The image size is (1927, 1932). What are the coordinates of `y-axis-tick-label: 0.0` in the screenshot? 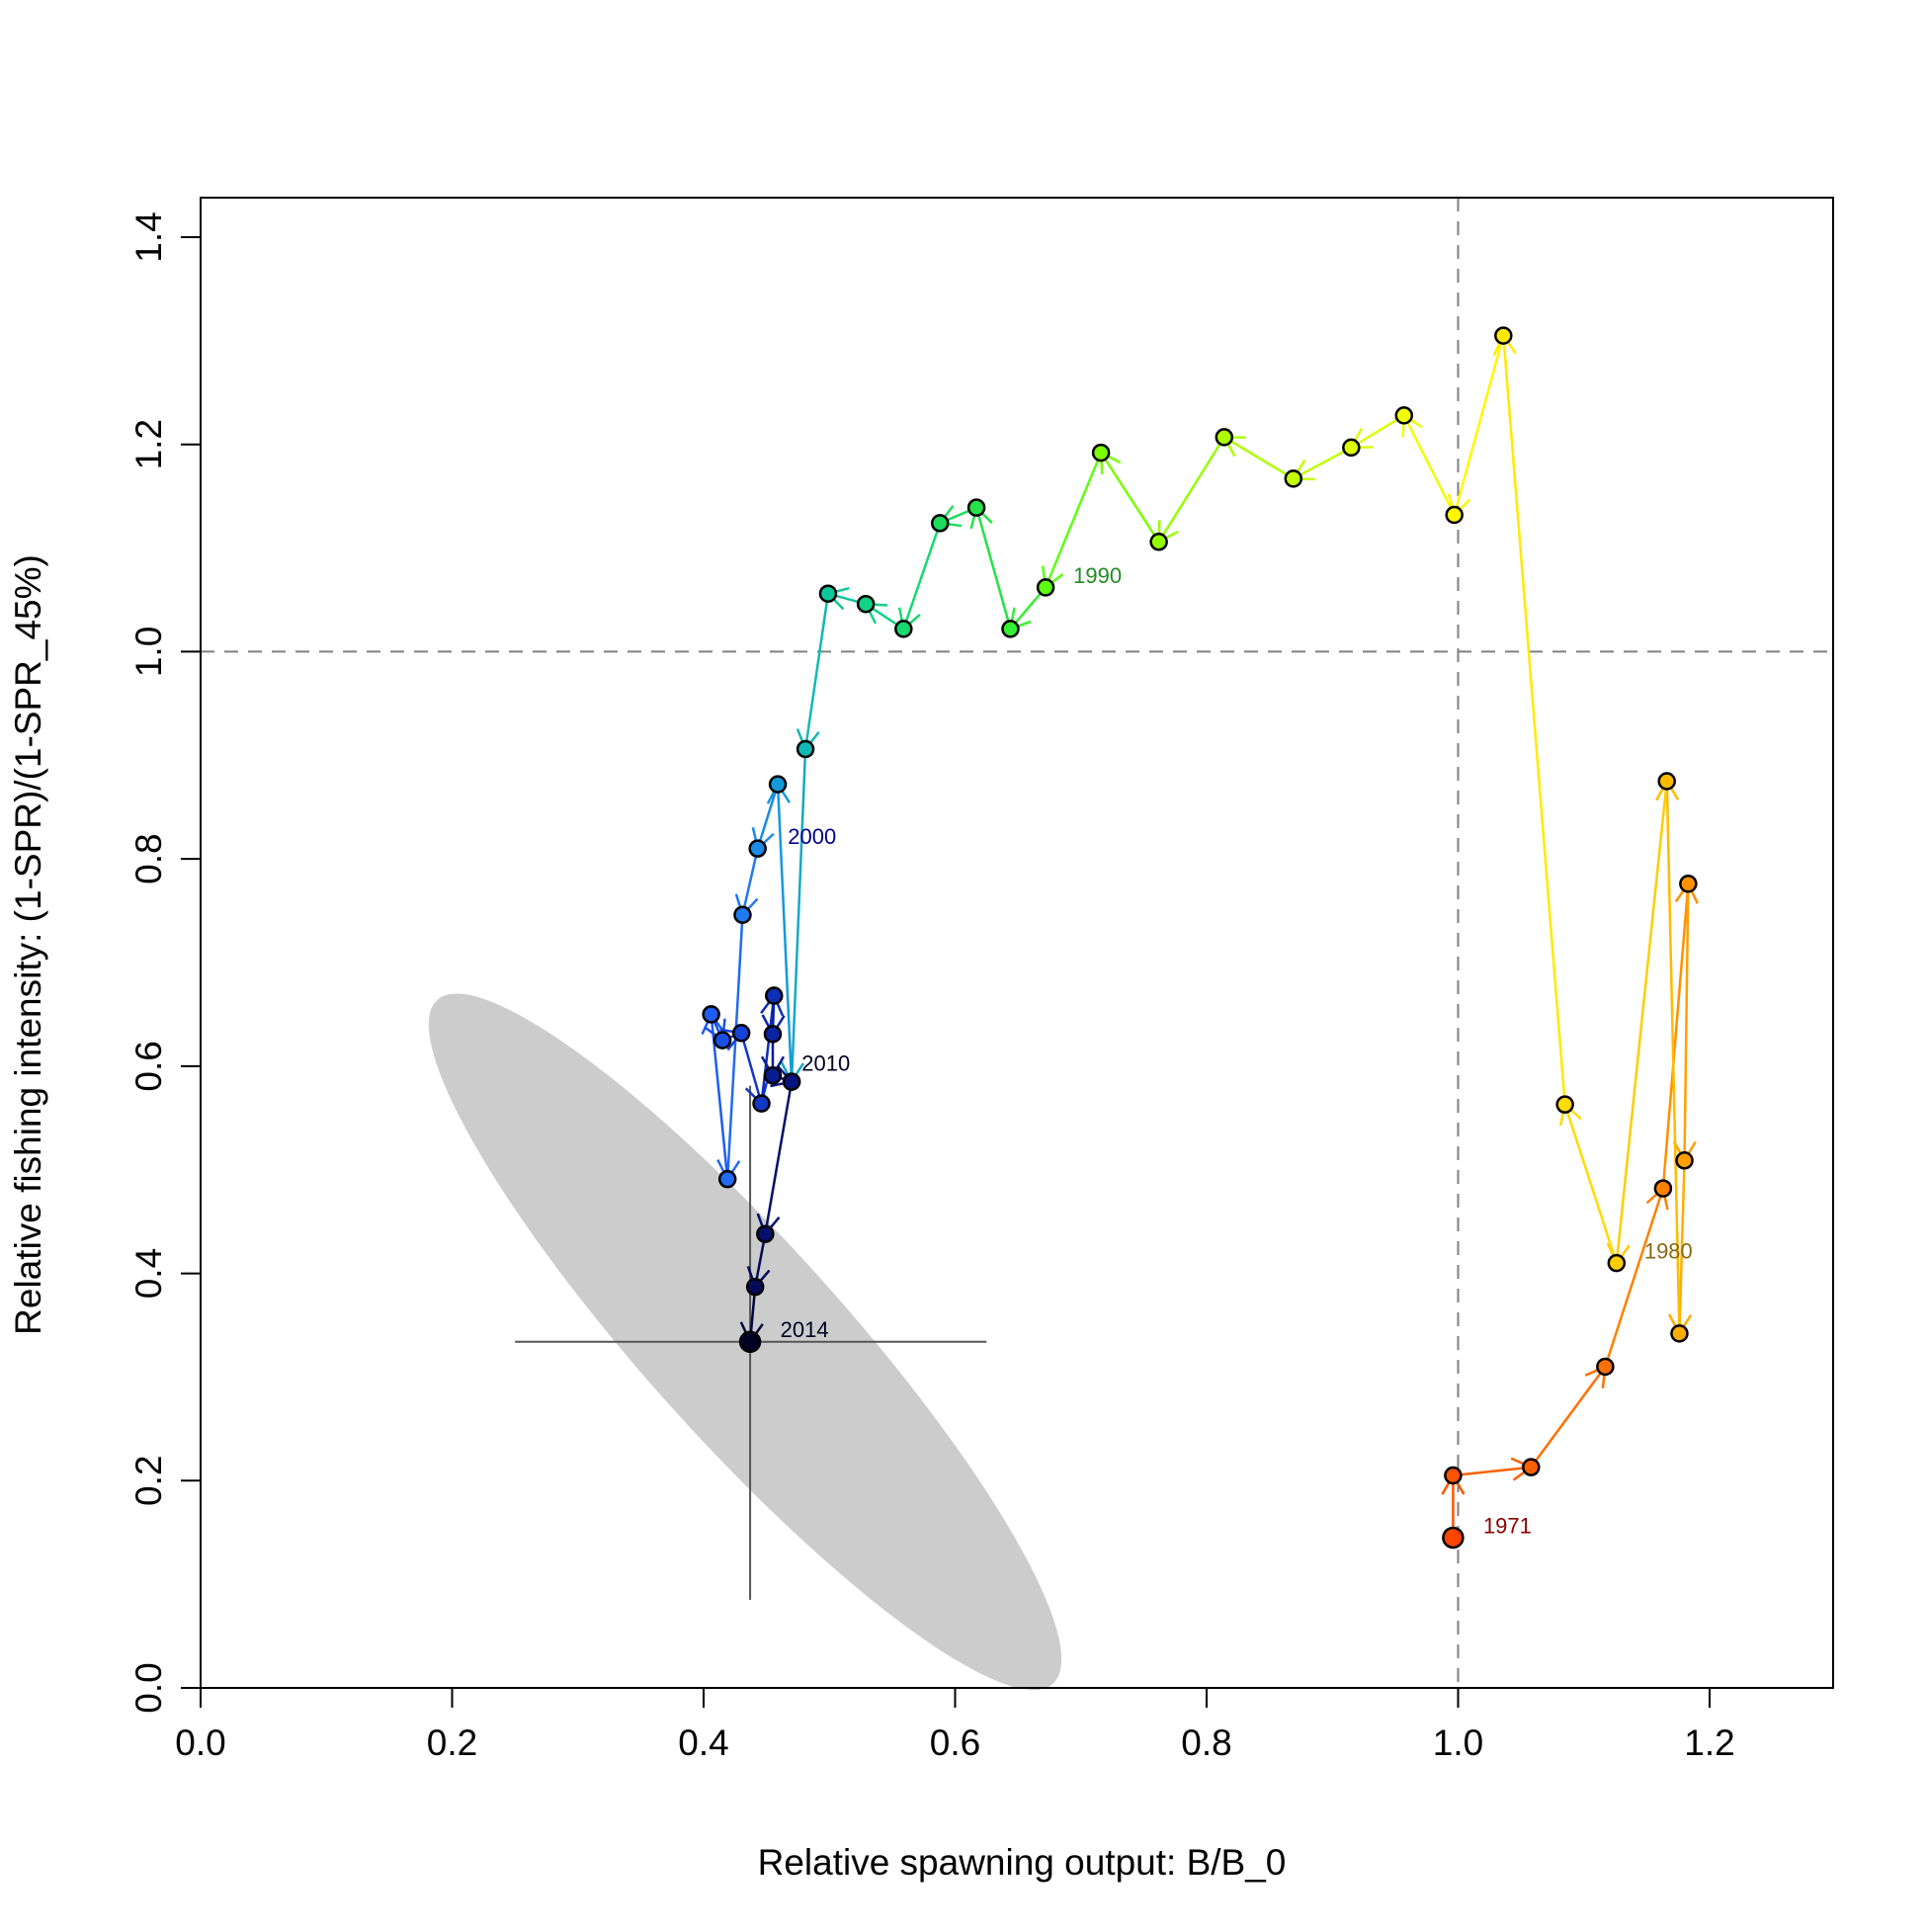 It's located at (148, 1687).